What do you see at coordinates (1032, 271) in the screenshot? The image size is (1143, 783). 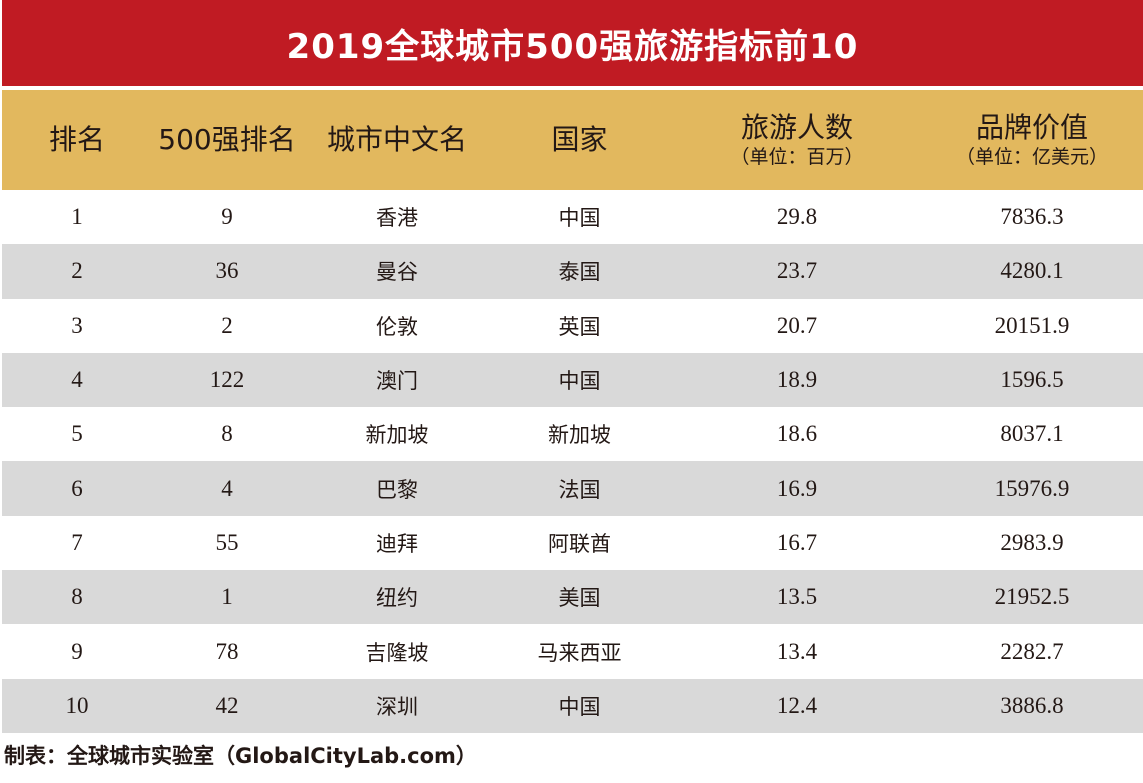 I see `cell-brand-value: 4280.1` at bounding box center [1032, 271].